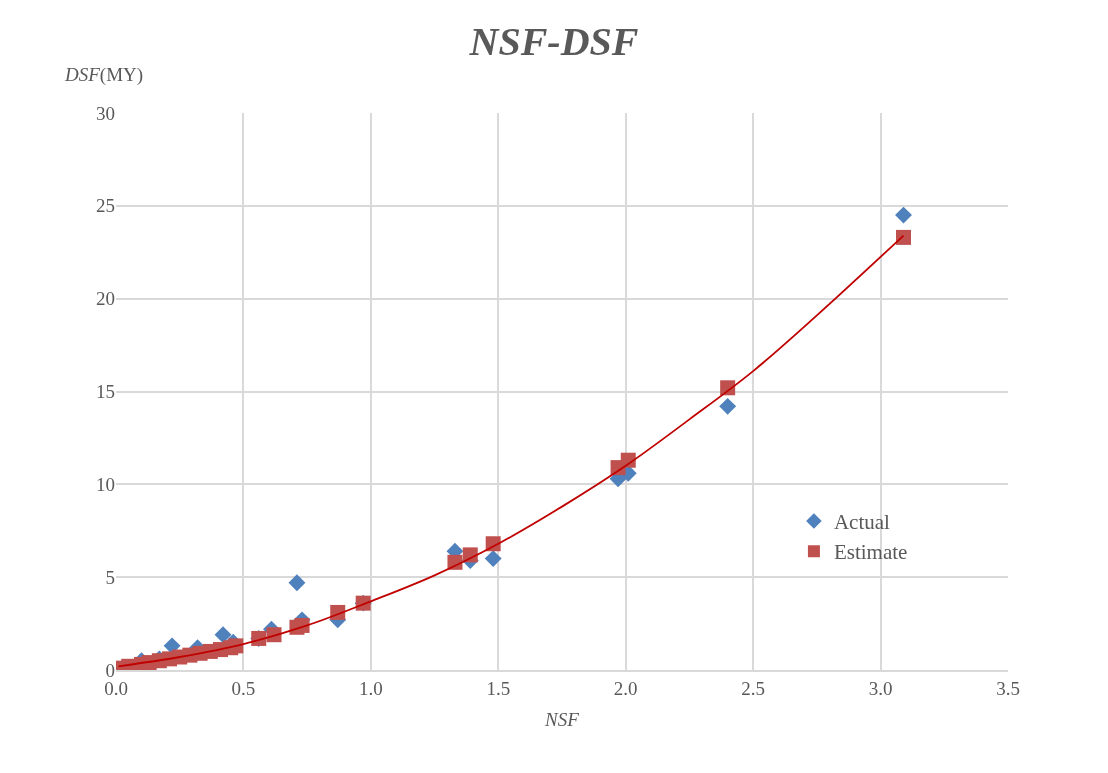  Describe the element at coordinates (562, 719) in the screenshot. I see `x-axis-title: NSF` at that location.